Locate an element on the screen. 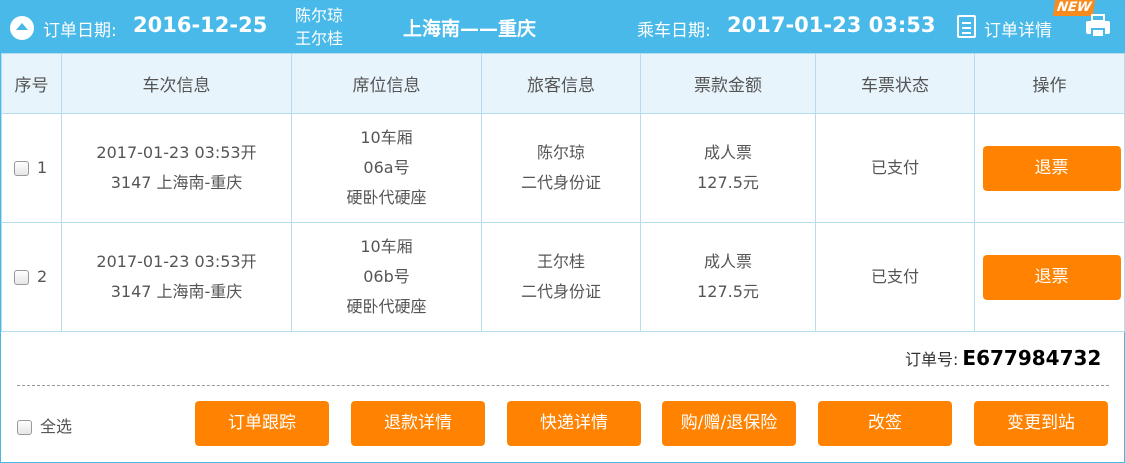 The height and width of the screenshot is (463, 1125). divider is located at coordinates (563, 385).